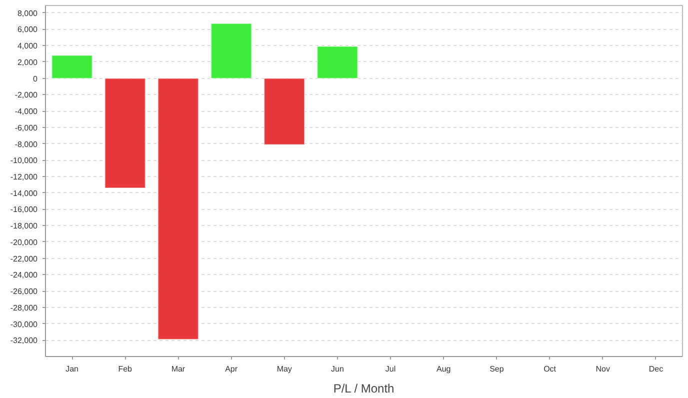 Image resolution: width=688 pixels, height=398 pixels. Describe the element at coordinates (550, 369) in the screenshot. I see `x-tick-label: Oct` at that location.